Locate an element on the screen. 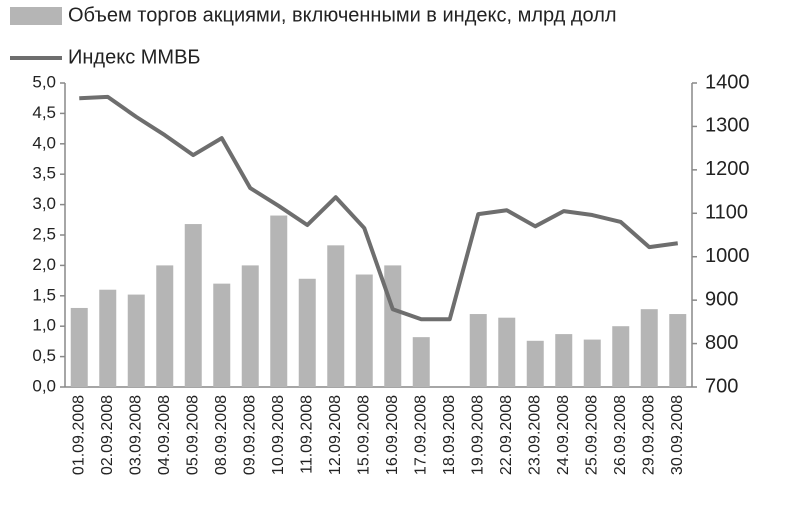 The image size is (805, 526). x-tick-label: 23.09.2008 is located at coordinates (534, 435).